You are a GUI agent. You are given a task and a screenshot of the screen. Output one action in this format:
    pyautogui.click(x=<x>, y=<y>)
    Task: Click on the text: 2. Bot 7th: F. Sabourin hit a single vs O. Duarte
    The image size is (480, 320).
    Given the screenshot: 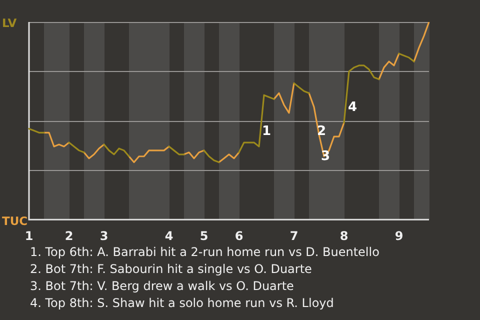 What is the action you would take?
    pyautogui.click(x=171, y=269)
    